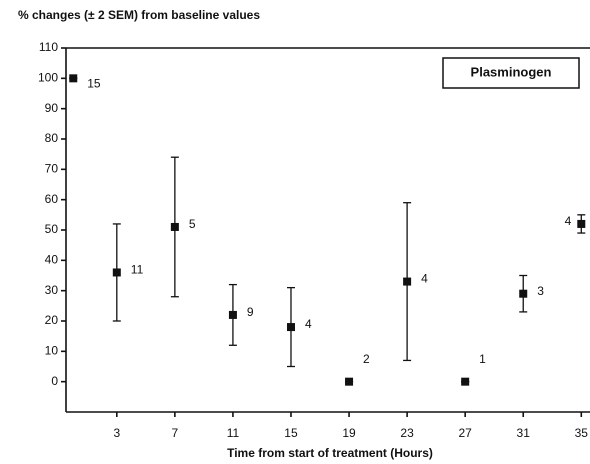 This screenshot has width=590, height=464. What do you see at coordinates (54, 381) in the screenshot?
I see `y-tick-label: 0` at bounding box center [54, 381].